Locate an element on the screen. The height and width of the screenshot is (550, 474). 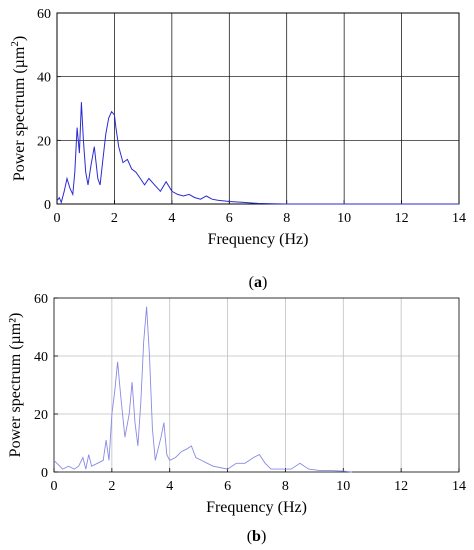
panel-b-x-axis-label: Frequency (Hz) is located at coordinates (256, 507).